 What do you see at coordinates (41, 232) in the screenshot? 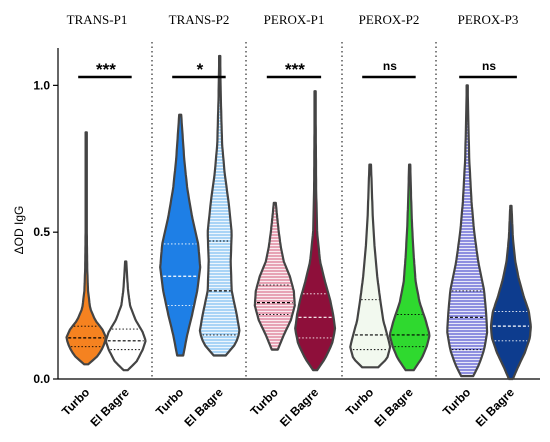
I see `y-tick-label: 0.5` at bounding box center [41, 232].